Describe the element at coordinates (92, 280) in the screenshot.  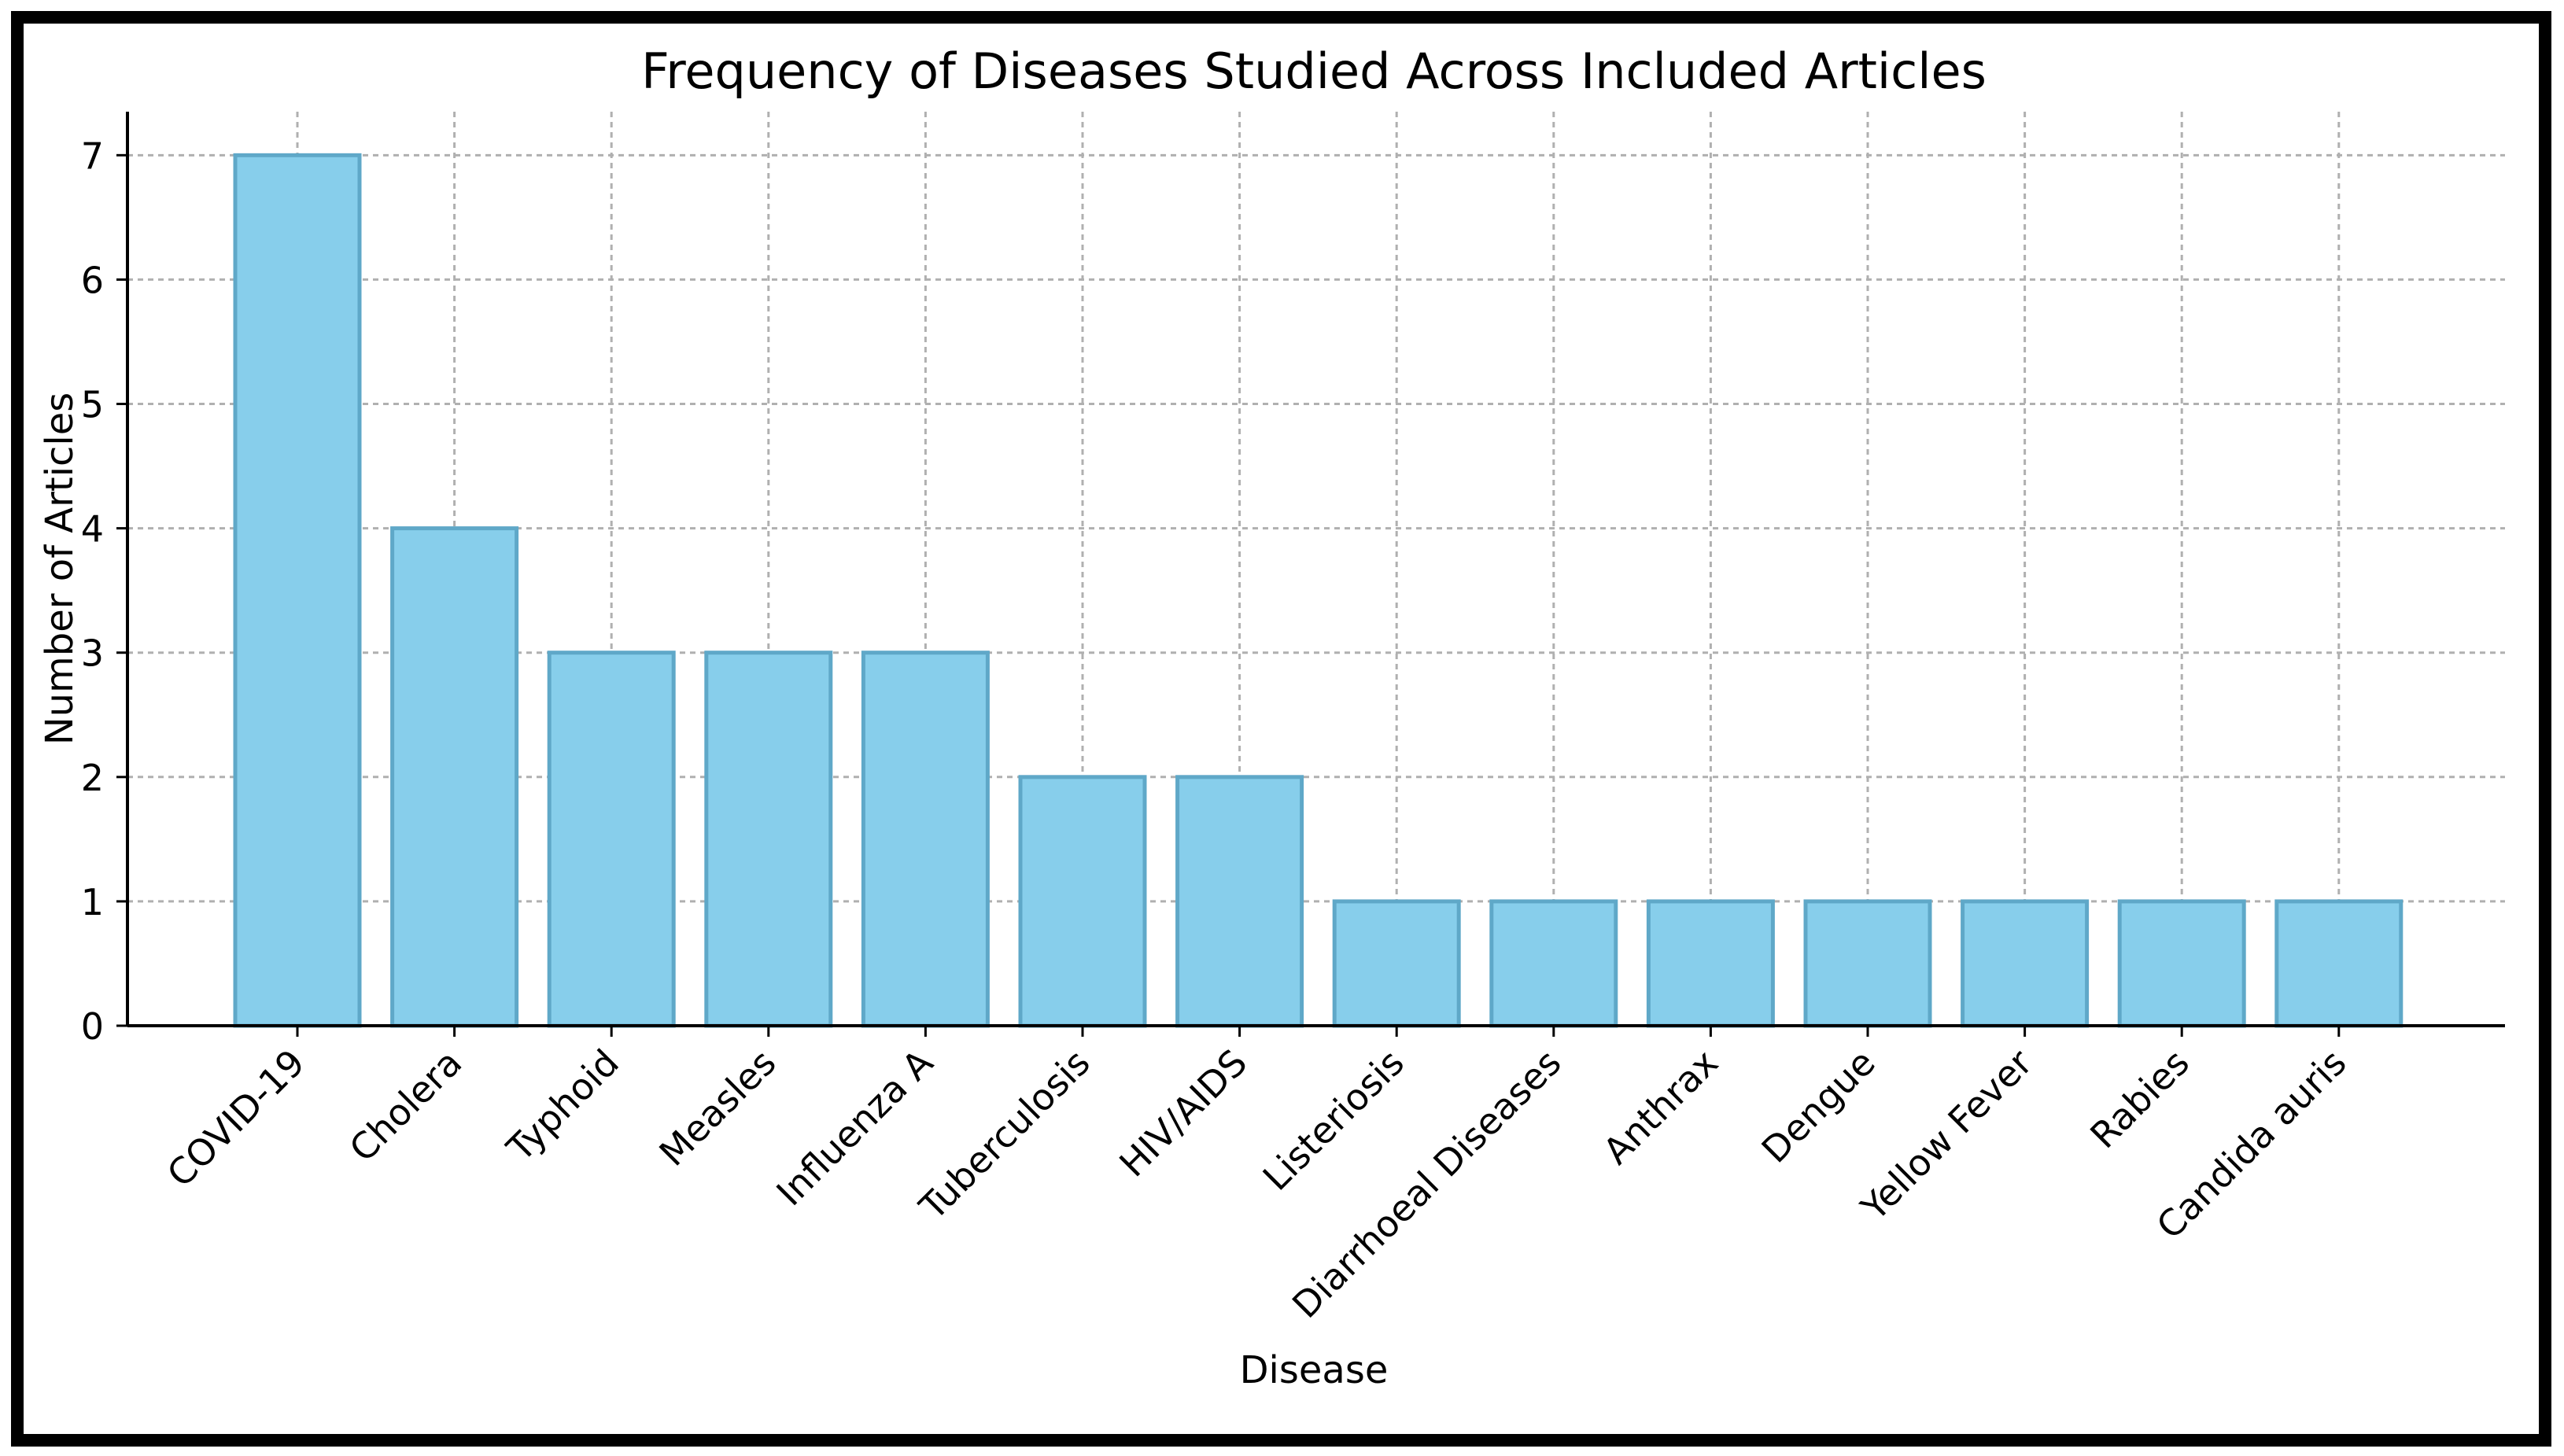
I see `y-tick-label: 6` at that location.